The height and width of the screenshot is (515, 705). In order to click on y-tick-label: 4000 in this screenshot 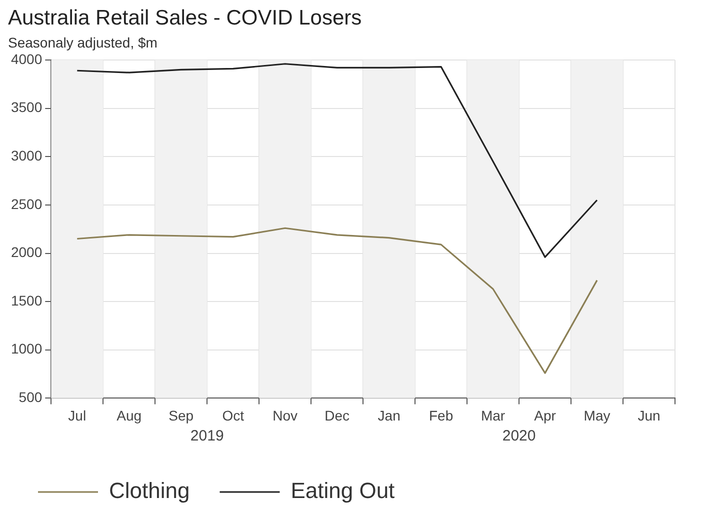, I will do `click(26, 58)`.